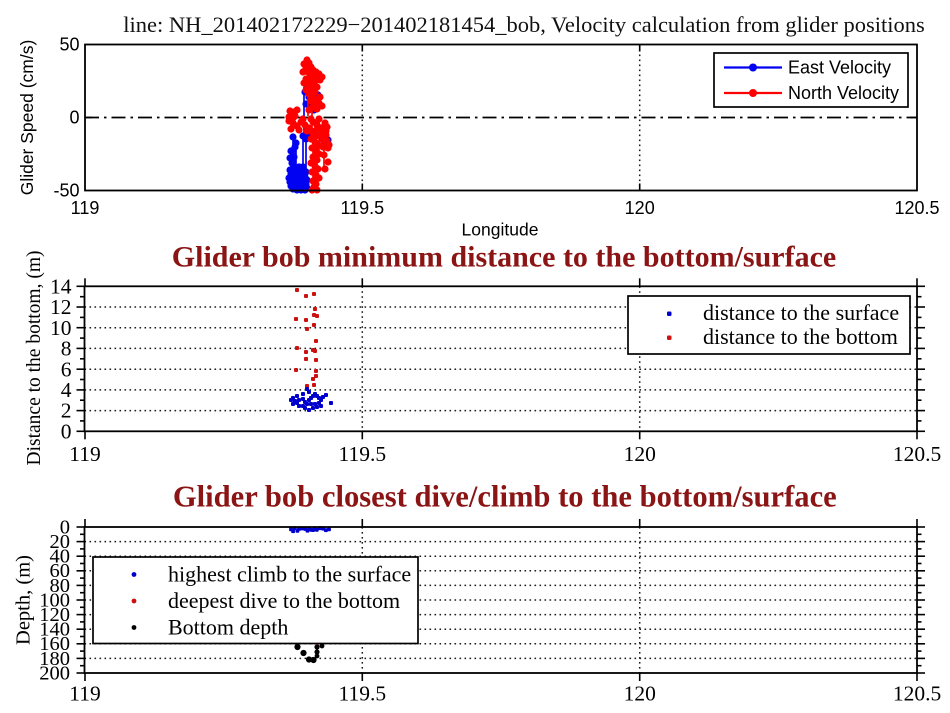  Describe the element at coordinates (60, 557) in the screenshot. I see `svg-text: 40` at that location.